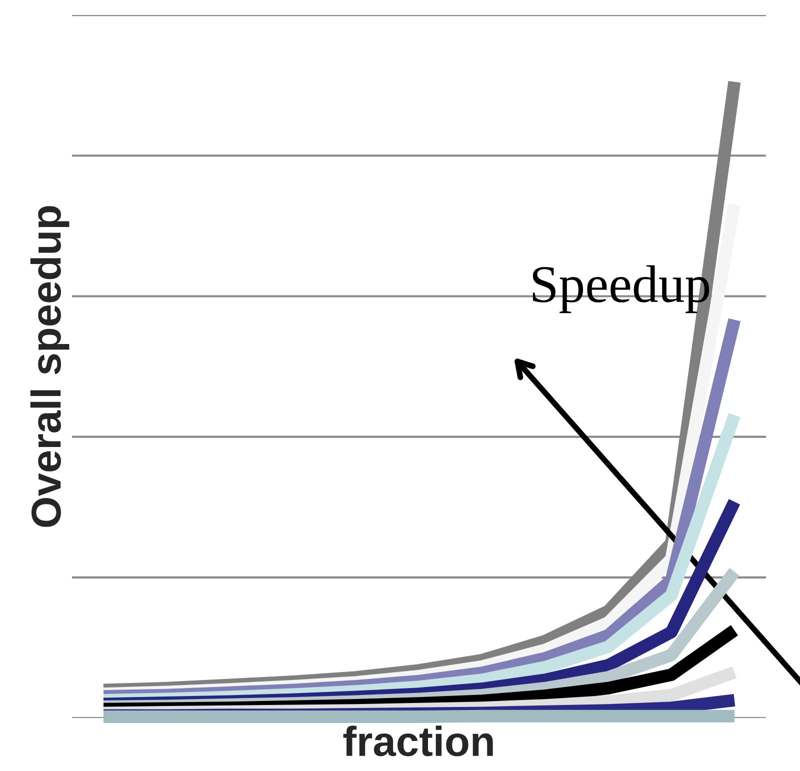  Describe the element at coordinates (50, 366) in the screenshot. I see `y-axis-title: Overall speedup` at that location.